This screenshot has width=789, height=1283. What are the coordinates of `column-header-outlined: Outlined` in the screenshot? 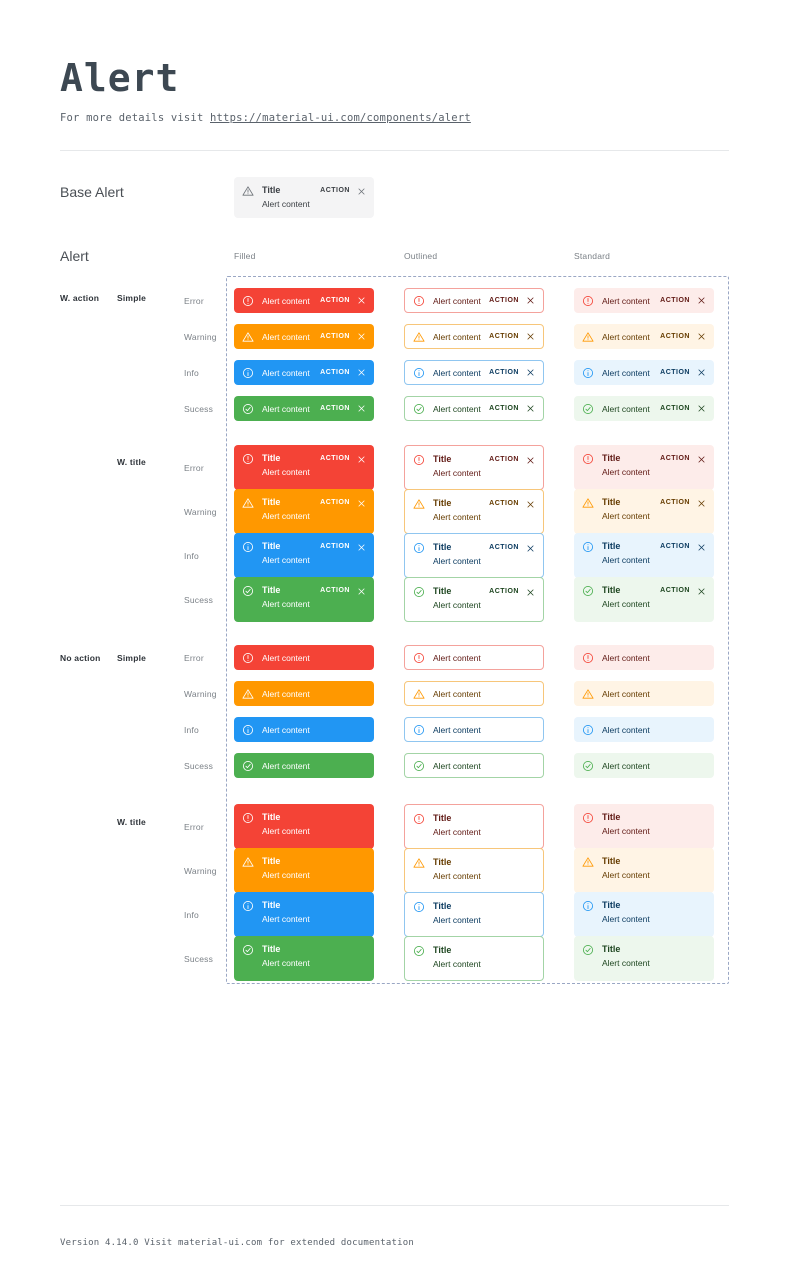 It's located at (421, 256).